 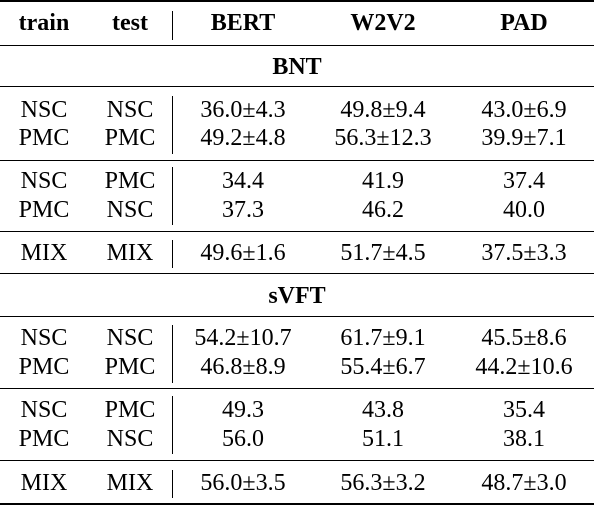 What do you see at coordinates (297, 273) in the screenshot?
I see `section-end-rule` at bounding box center [297, 273].